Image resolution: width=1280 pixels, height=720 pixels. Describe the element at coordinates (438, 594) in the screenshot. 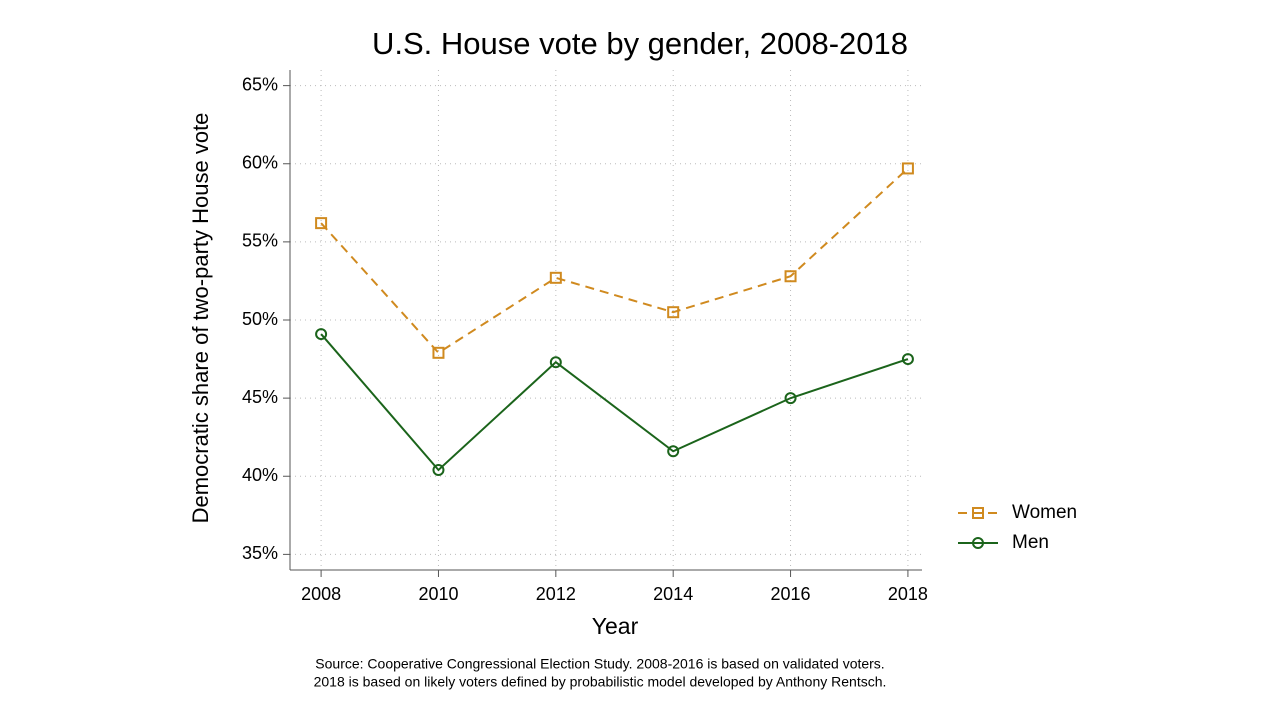

I see `x-tick-label: 2010` at that location.